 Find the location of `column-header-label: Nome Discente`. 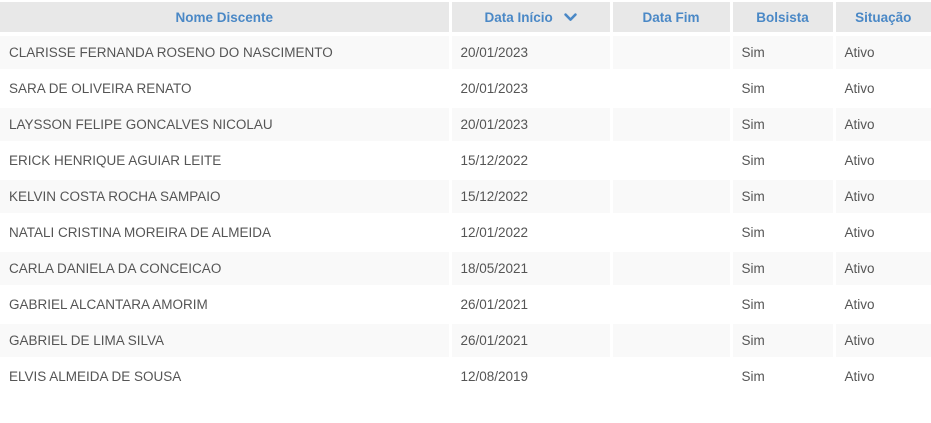

column-header-label: Nome Discente is located at coordinates (224, 17).